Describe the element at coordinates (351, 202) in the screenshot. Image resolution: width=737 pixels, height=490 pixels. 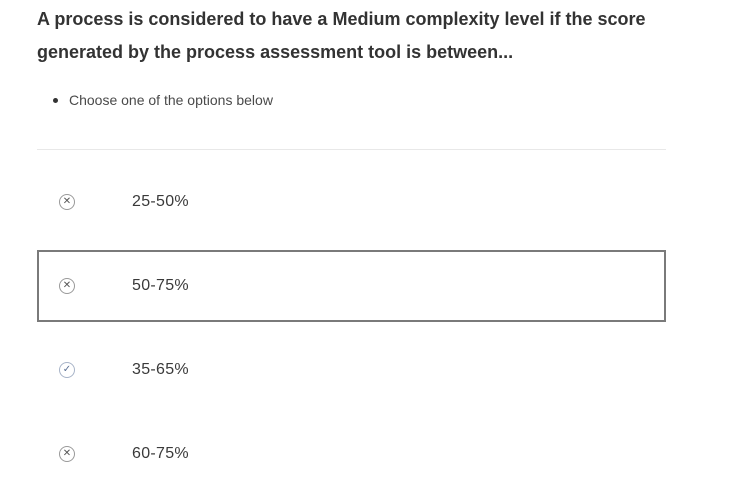
I see `answer-option-1: ✕ 25-50%` at that location.